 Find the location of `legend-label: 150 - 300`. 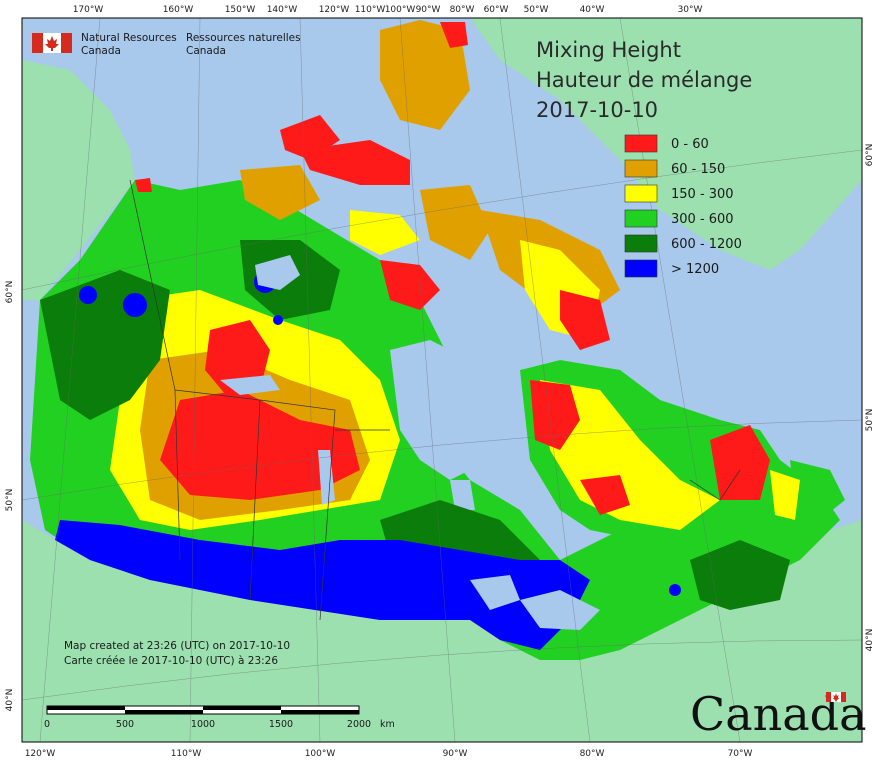

legend-label: 150 - 300 is located at coordinates (702, 194).